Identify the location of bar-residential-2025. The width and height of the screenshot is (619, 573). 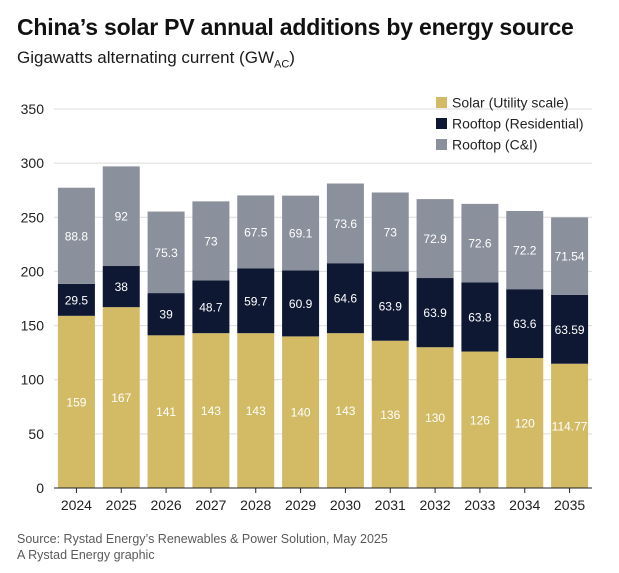
(121, 287).